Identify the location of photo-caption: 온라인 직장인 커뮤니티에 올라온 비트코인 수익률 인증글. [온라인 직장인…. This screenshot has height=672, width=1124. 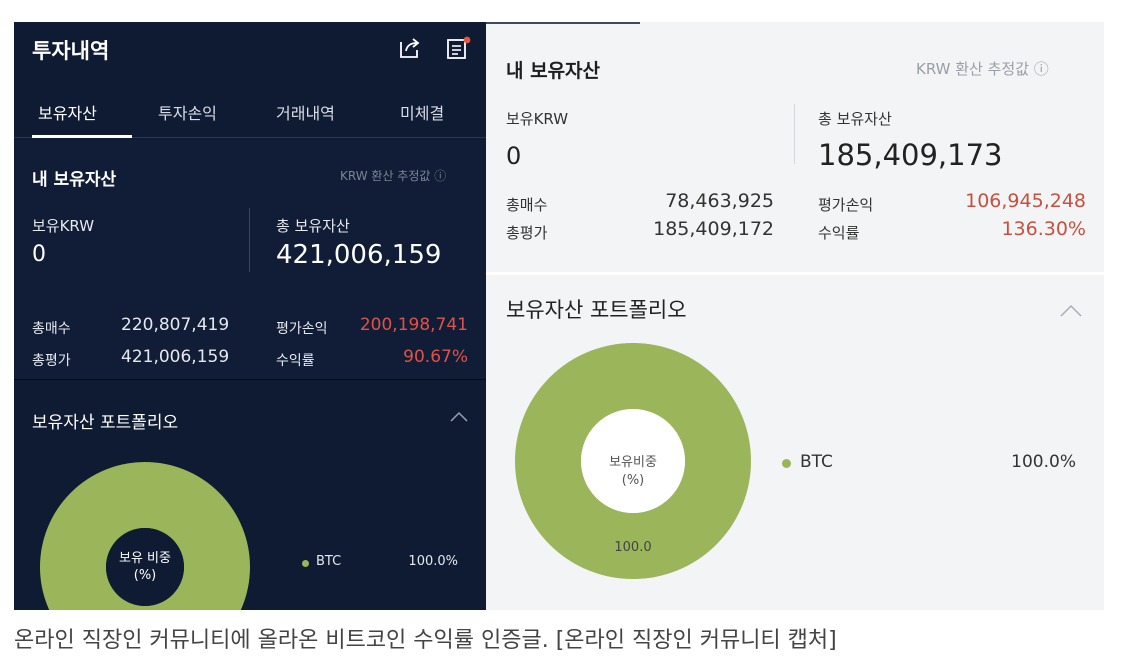
(425, 640).